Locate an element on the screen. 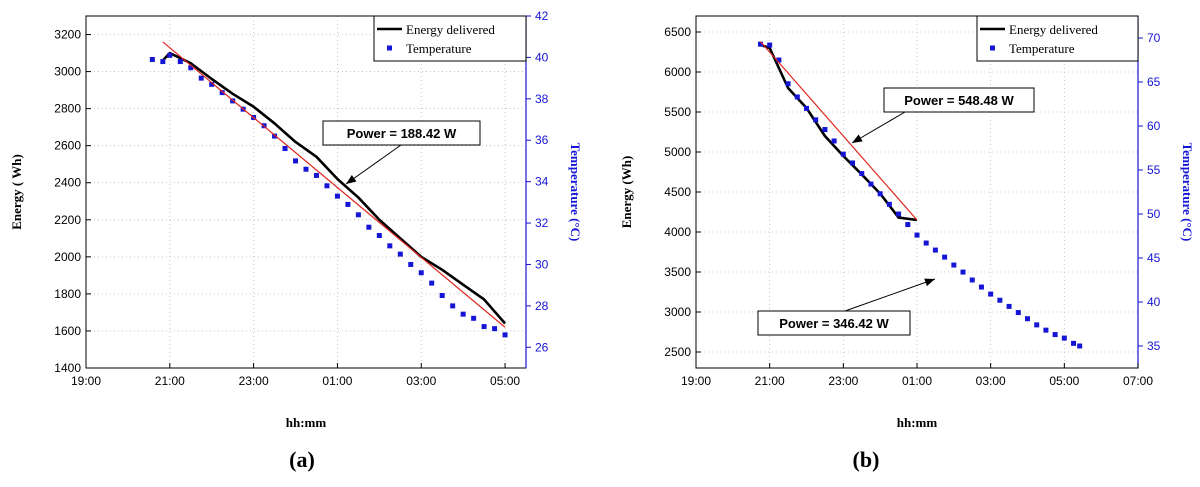  y2-tick-label: 28 is located at coordinates (542, 306).